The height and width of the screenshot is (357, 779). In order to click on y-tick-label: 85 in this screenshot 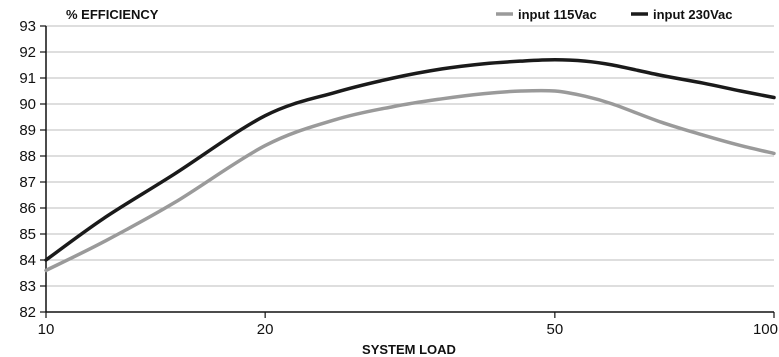, I will do `click(27, 234)`.